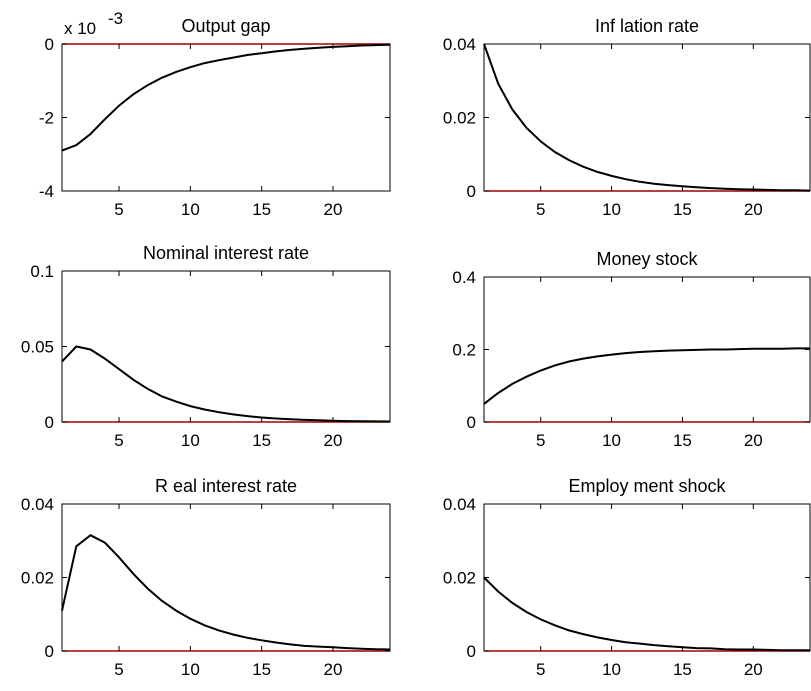 This screenshot has width=811, height=691. I want to click on chart-panel-2: 5 10 15 20 0 0.02 0.04 Inf lation rate, so click(627, 117).